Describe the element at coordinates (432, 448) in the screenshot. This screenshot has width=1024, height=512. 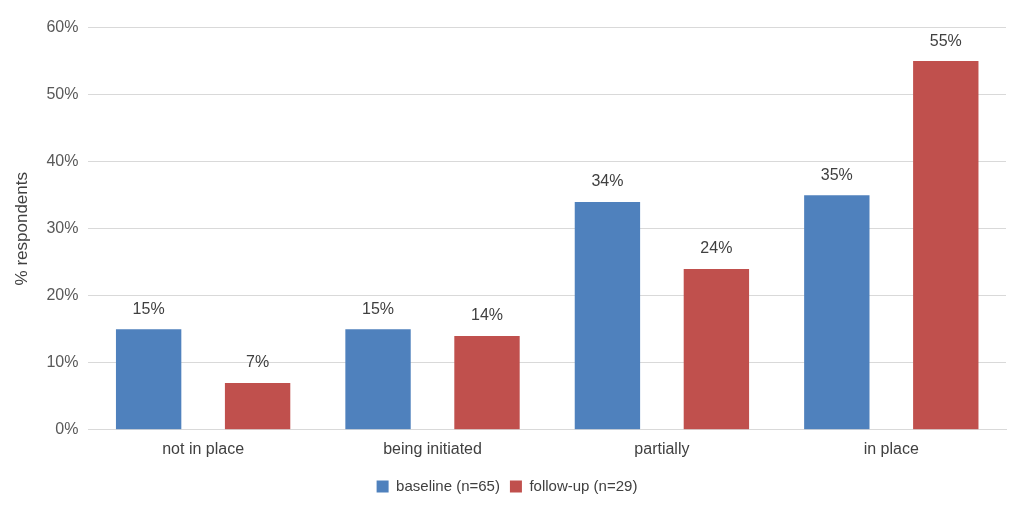
I see `x-tick-label: being initiated` at that location.